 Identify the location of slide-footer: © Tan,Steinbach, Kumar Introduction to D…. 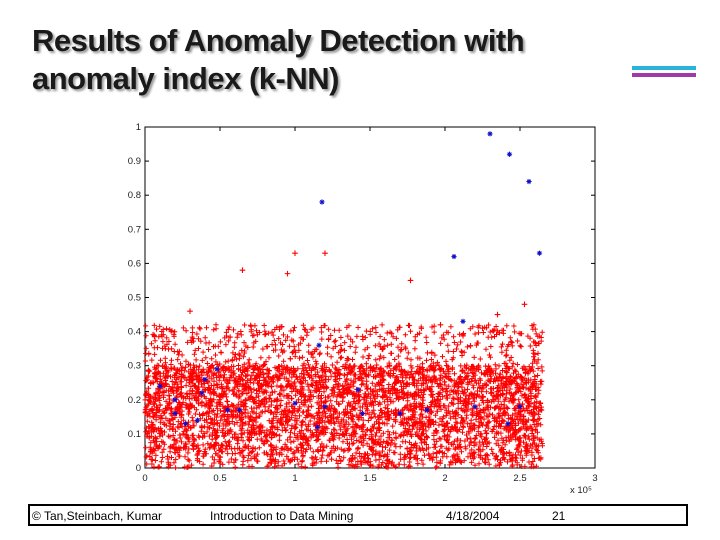
(358, 515).